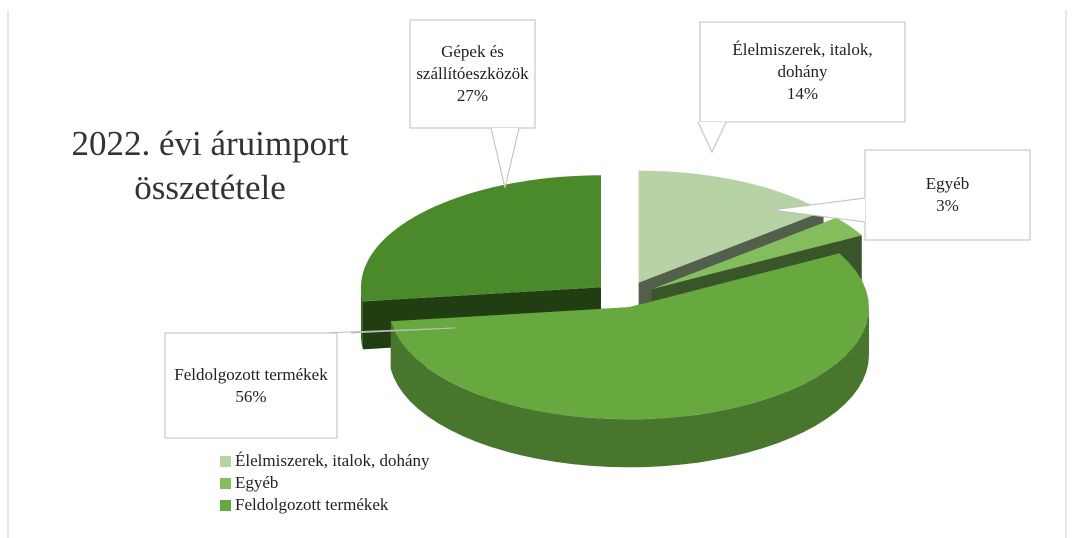  I want to click on legend-label: Élelmiszerek, italok, dohány, so click(332, 460).